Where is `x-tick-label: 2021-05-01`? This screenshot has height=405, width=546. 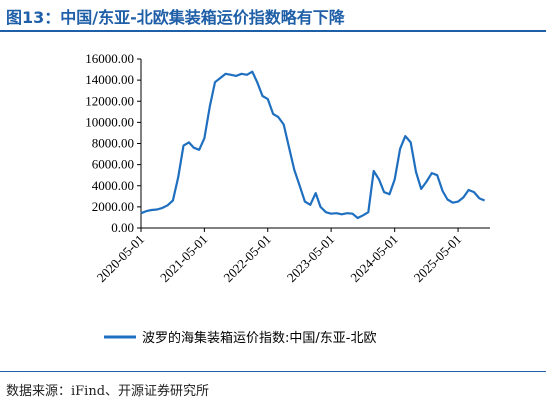 x-tick-label: 2021-05-01 is located at coordinates (184, 259).